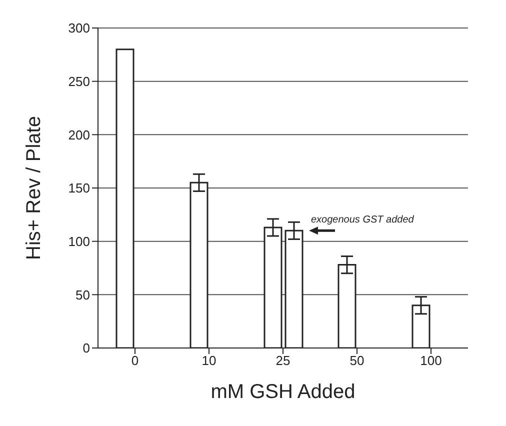  I want to click on x-tick-label: 0, so click(135, 360).